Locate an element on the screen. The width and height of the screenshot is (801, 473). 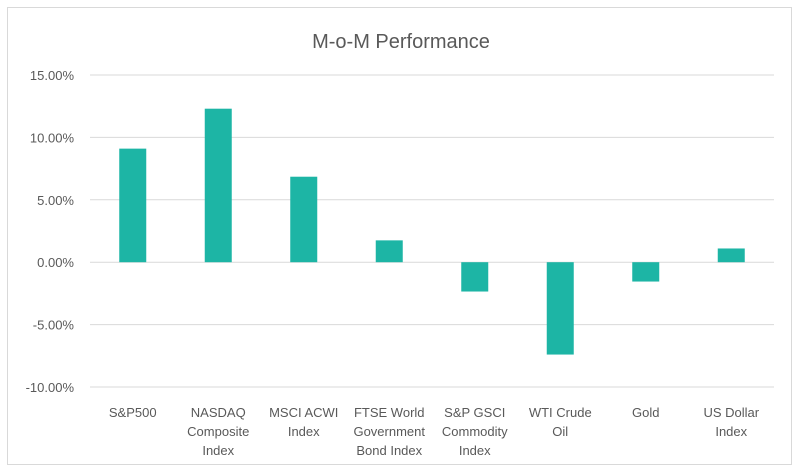
x-category-label: US Dollar Index is located at coordinates (731, 422).